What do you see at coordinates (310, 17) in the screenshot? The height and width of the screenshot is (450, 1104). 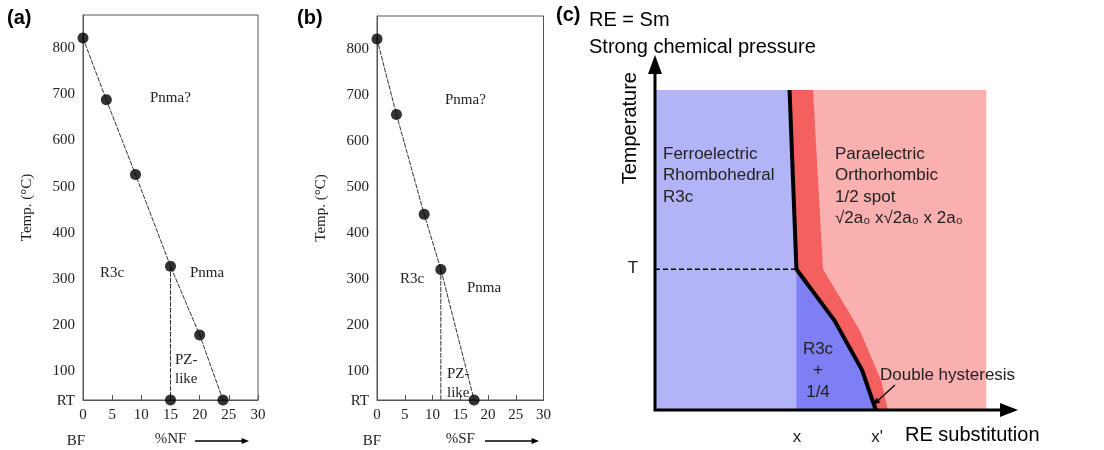 I see `chart-title: (b)` at bounding box center [310, 17].